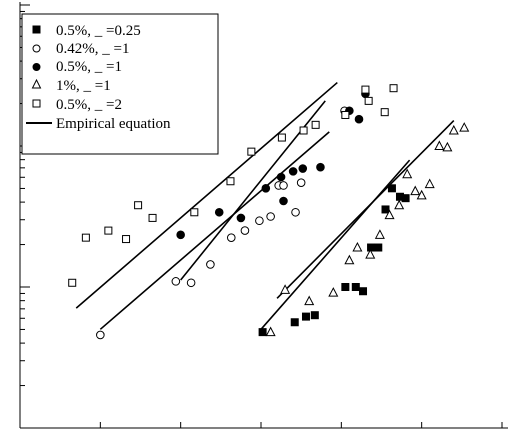  Describe the element at coordinates (92, 49) in the screenshot. I see `legend-label: 0.42%, _ =1` at that location.